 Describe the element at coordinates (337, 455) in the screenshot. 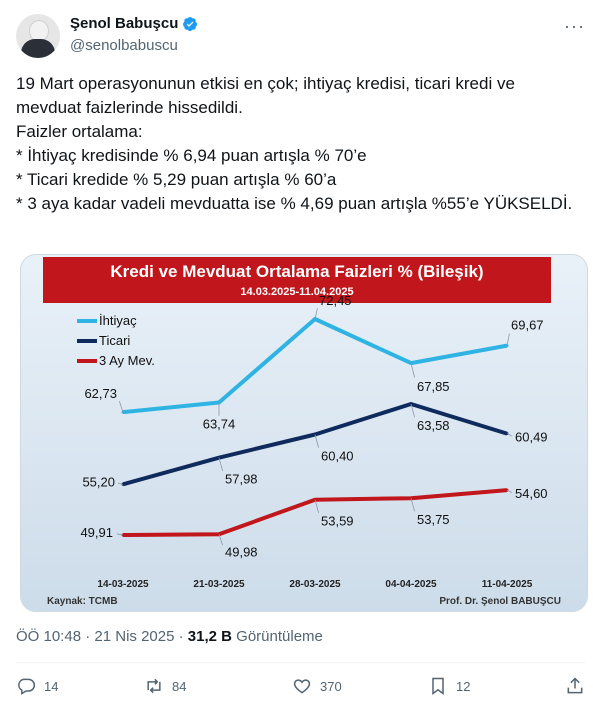

I see `data-label: 60,40` at that location.